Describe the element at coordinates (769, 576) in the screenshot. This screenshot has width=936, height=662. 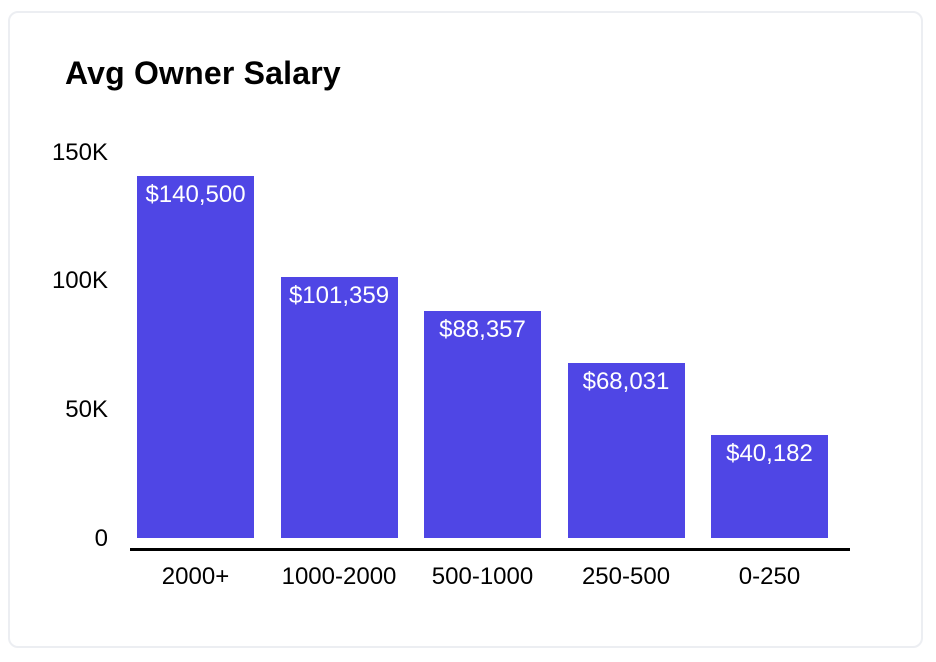
I see `x-axis-tick-label: 0-250` at that location.